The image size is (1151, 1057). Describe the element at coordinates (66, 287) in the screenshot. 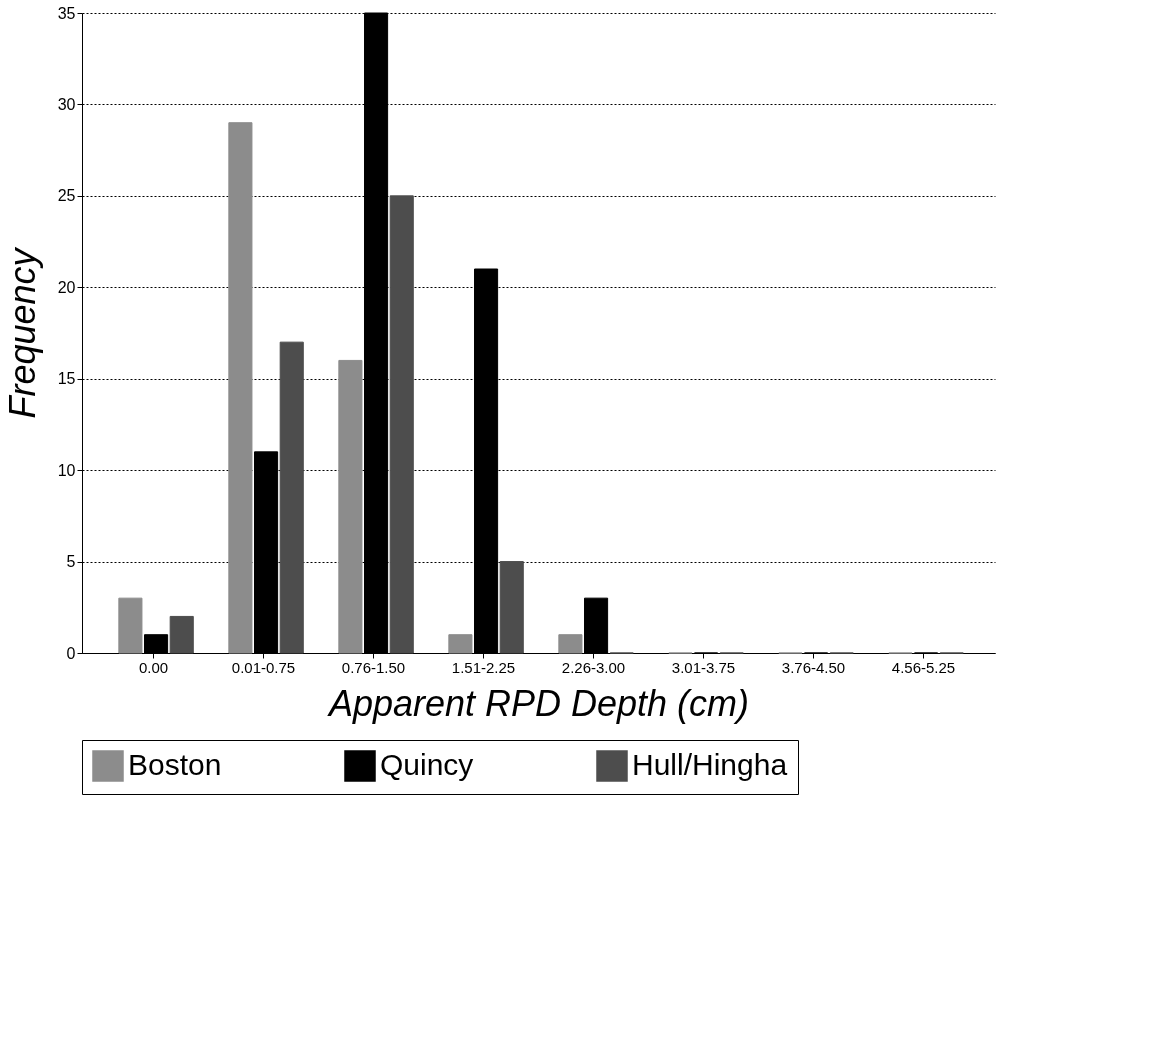

I see `y-tick-label: 20` at that location.